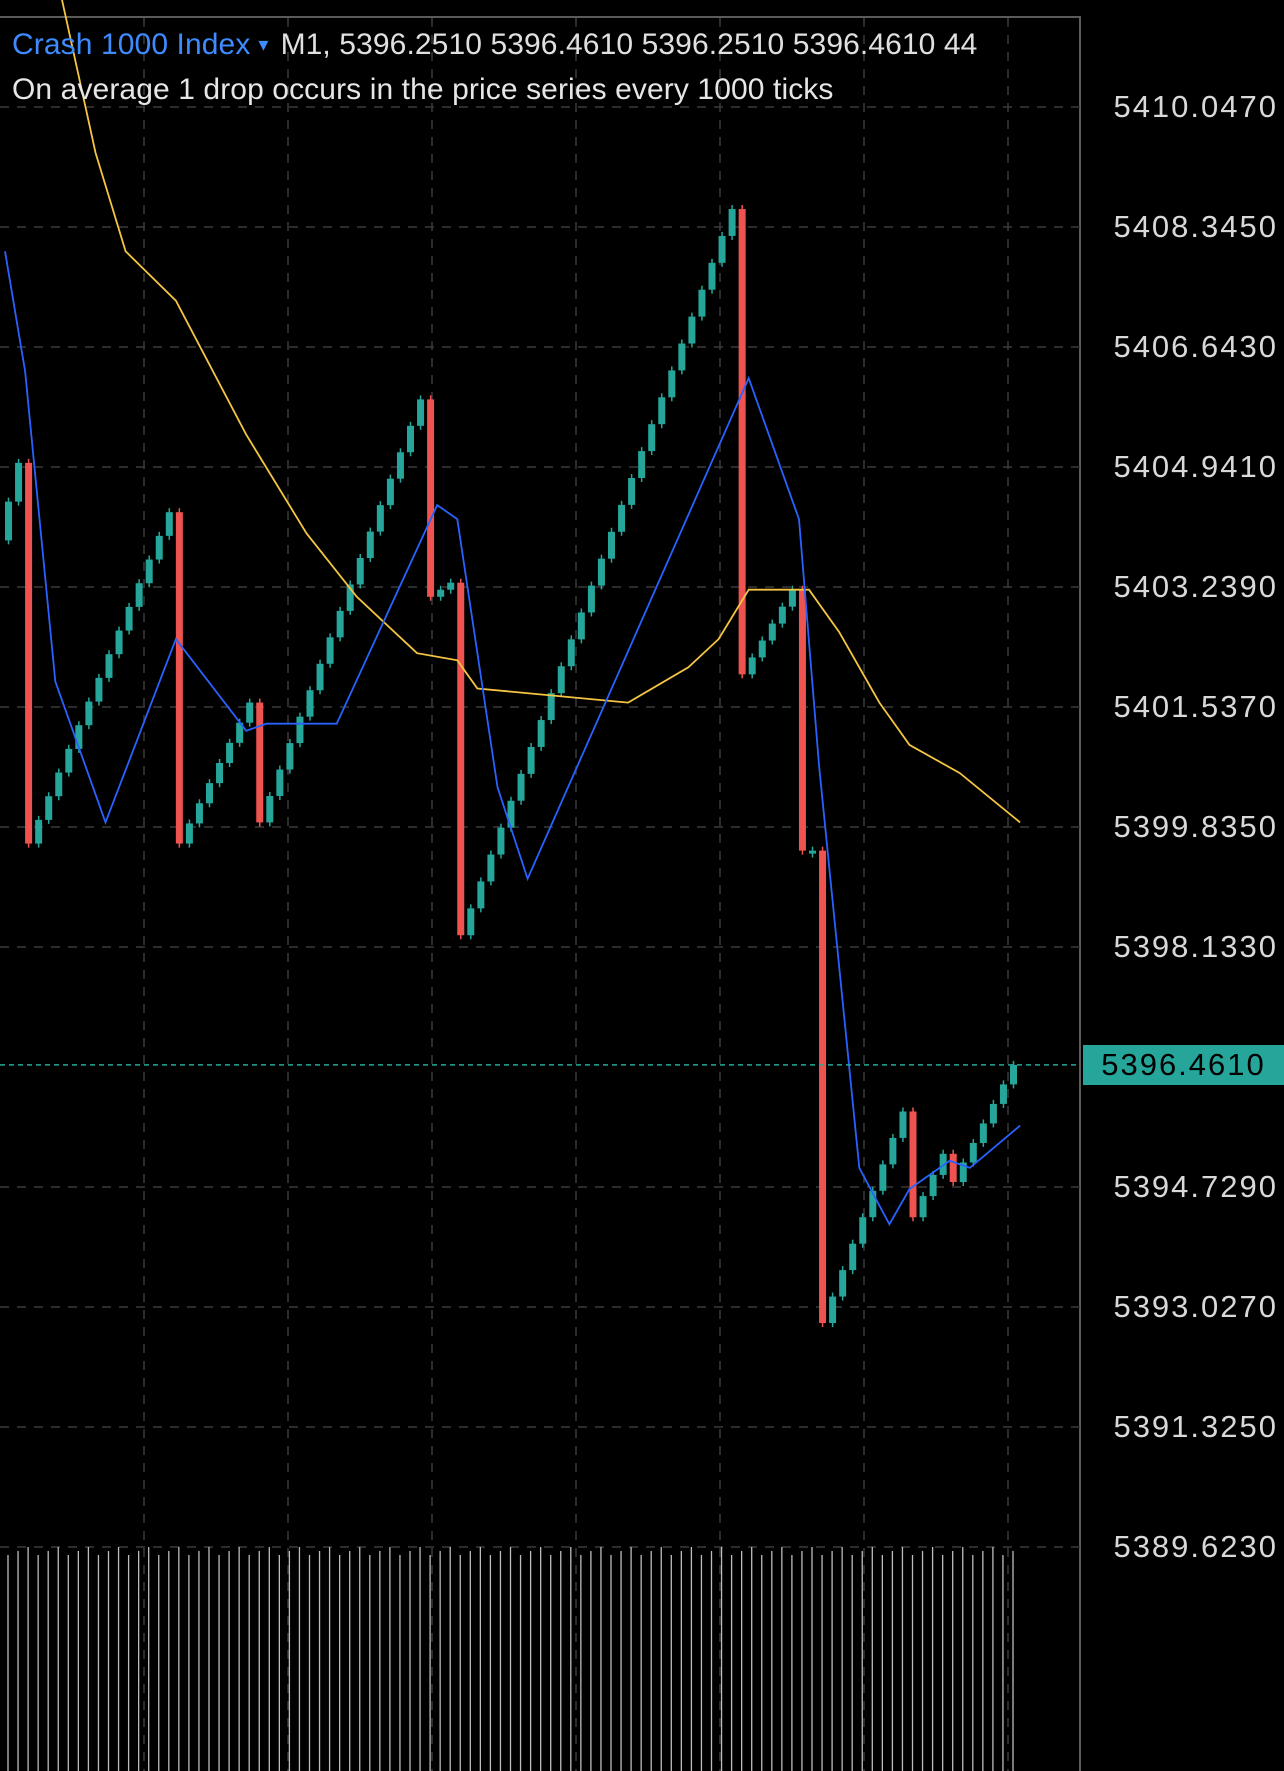 Image resolution: width=1284 pixels, height=1771 pixels. Describe the element at coordinates (131, 44) in the screenshot. I see `symbol-name: Crash 1000 Index` at that location.